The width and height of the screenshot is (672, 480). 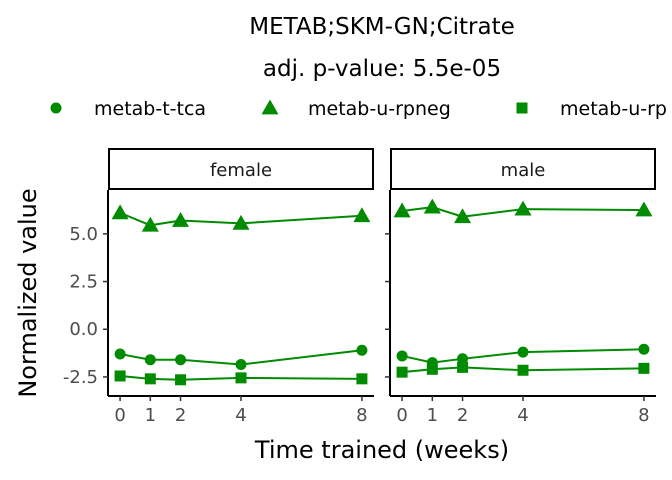 I want to click on legend-item-3: metab-u-rp, so click(x=591, y=109).